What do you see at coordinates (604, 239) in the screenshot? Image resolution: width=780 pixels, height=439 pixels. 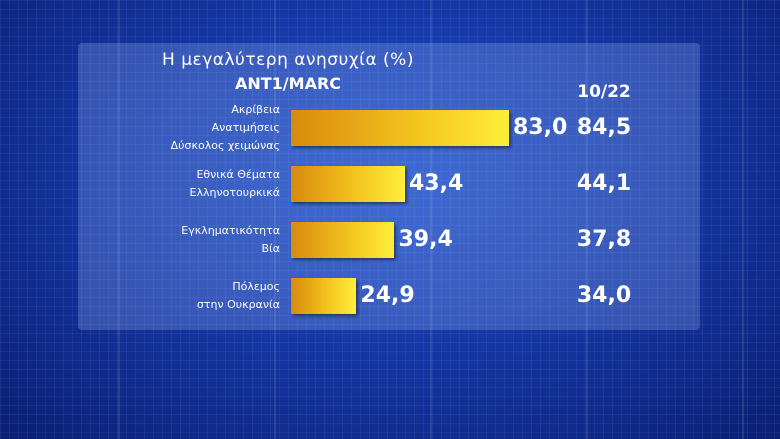 I see `compare-value-label: 37,8` at bounding box center [604, 239].